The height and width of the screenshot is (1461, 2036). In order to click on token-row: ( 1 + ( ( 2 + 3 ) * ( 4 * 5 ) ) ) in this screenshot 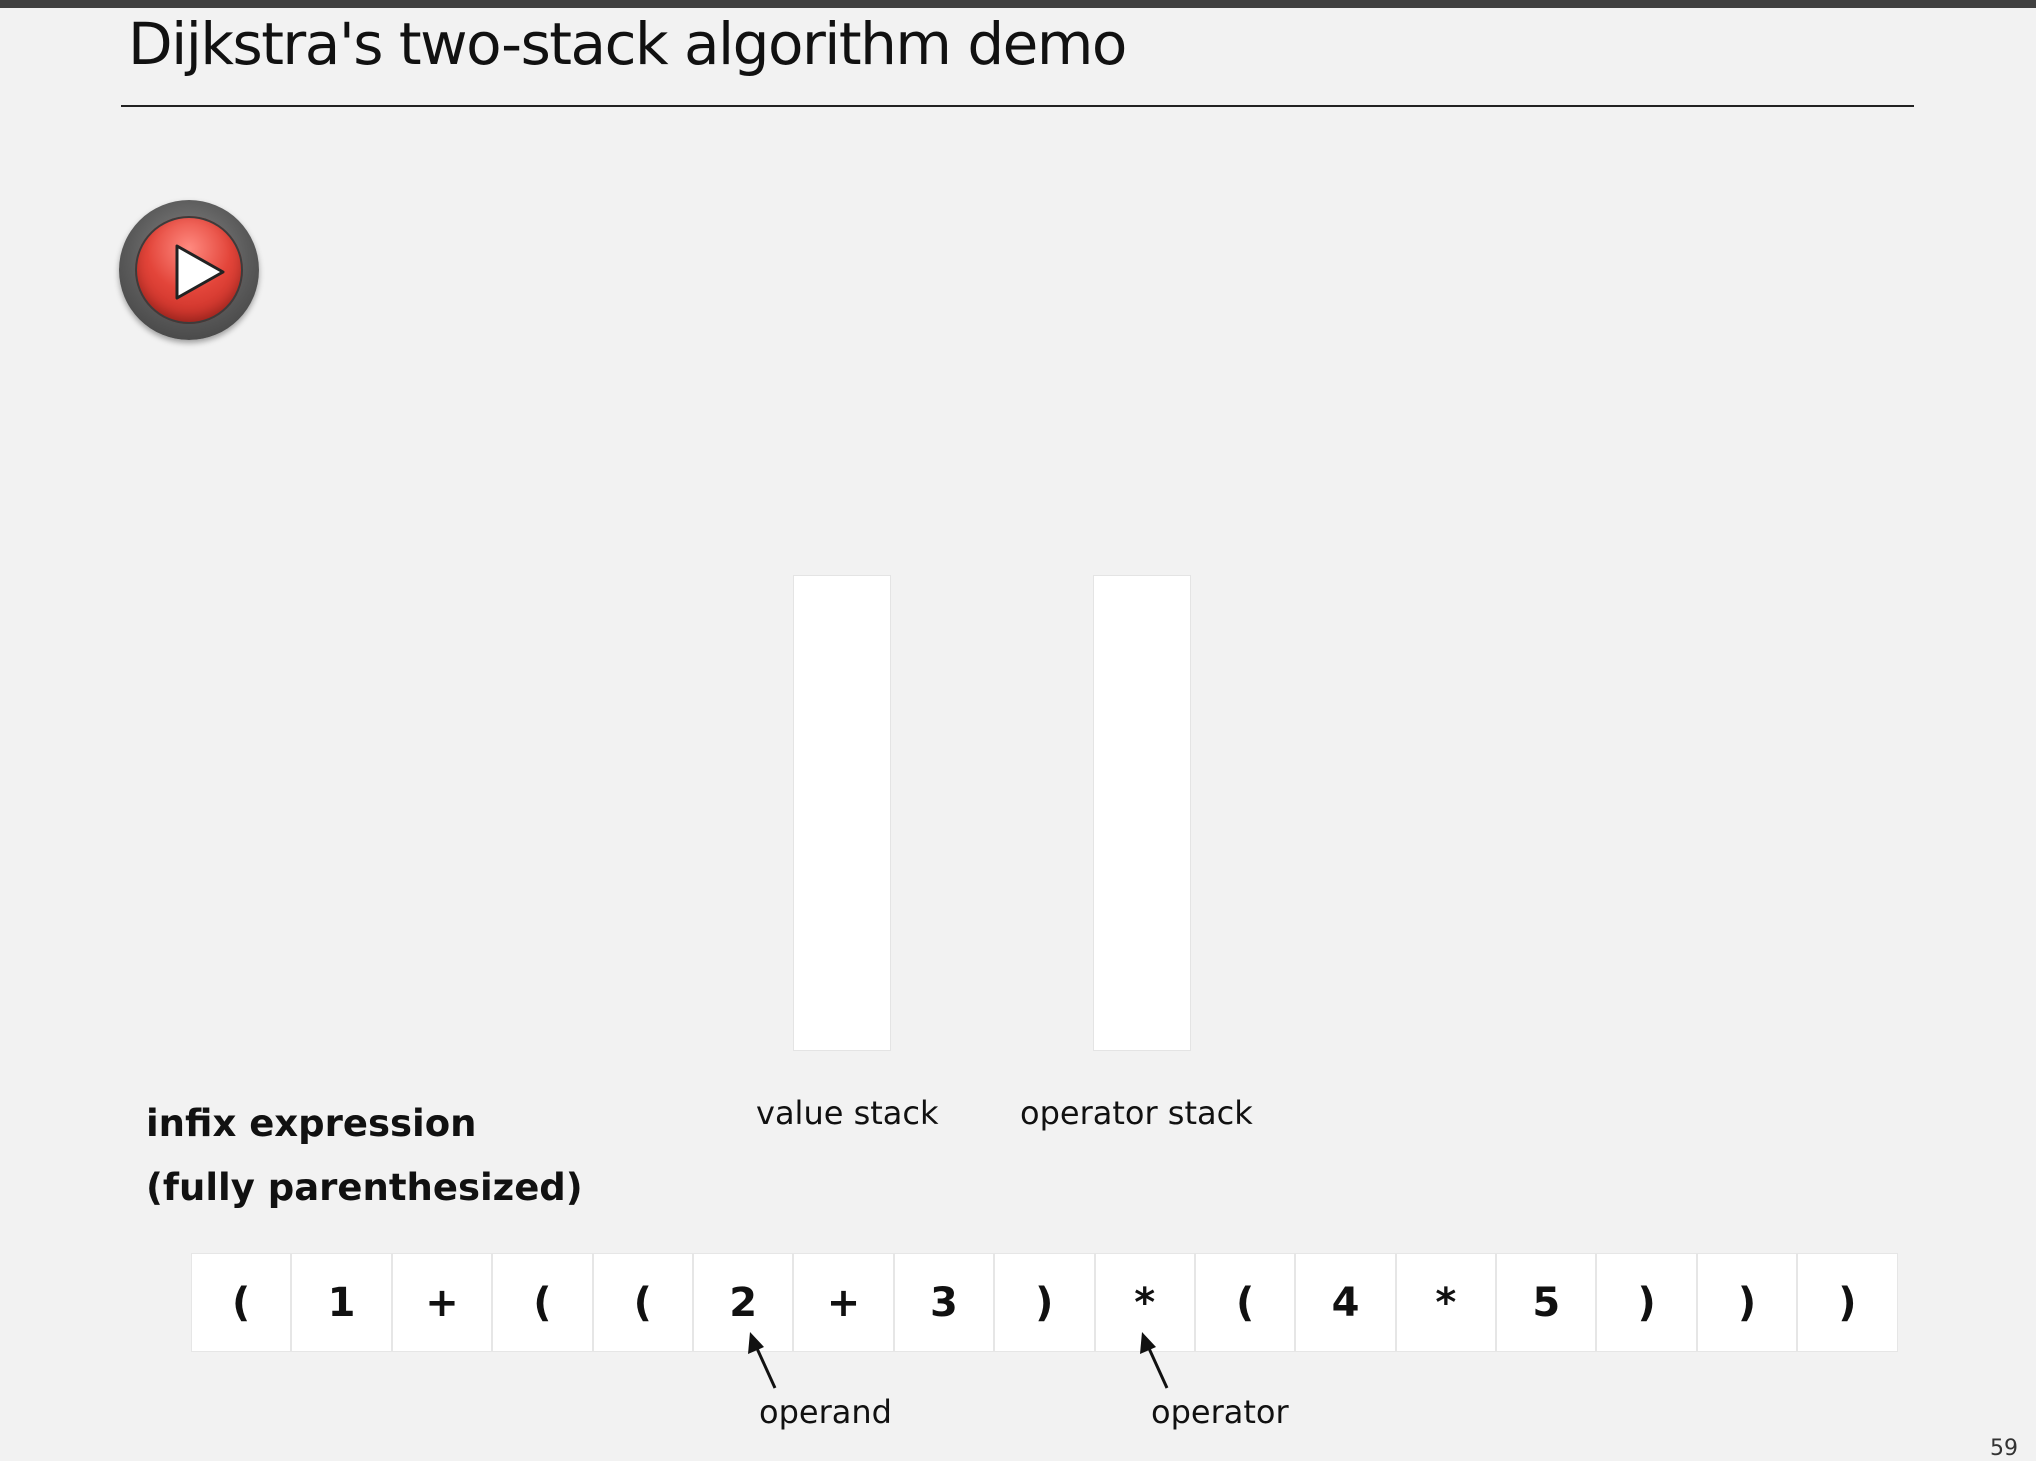, I will do `click(1044, 1302)`.